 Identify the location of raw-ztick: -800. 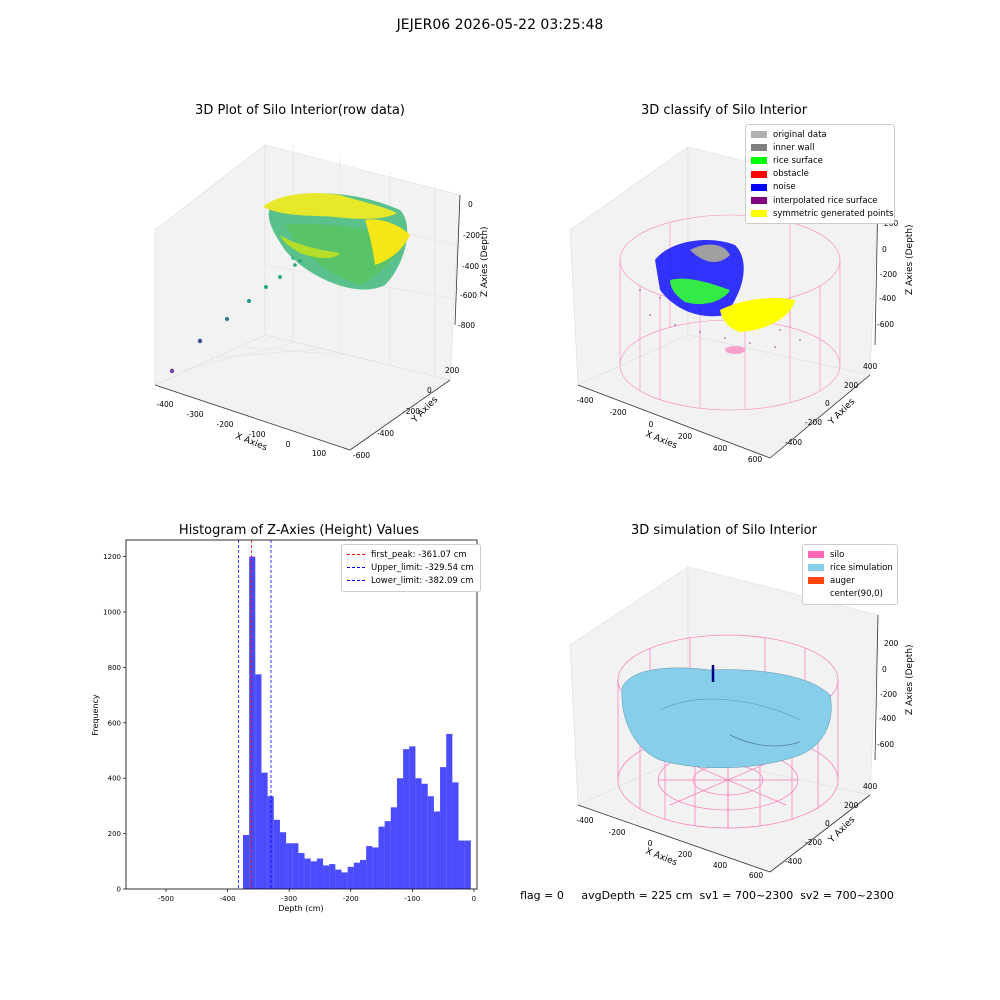
(466, 325).